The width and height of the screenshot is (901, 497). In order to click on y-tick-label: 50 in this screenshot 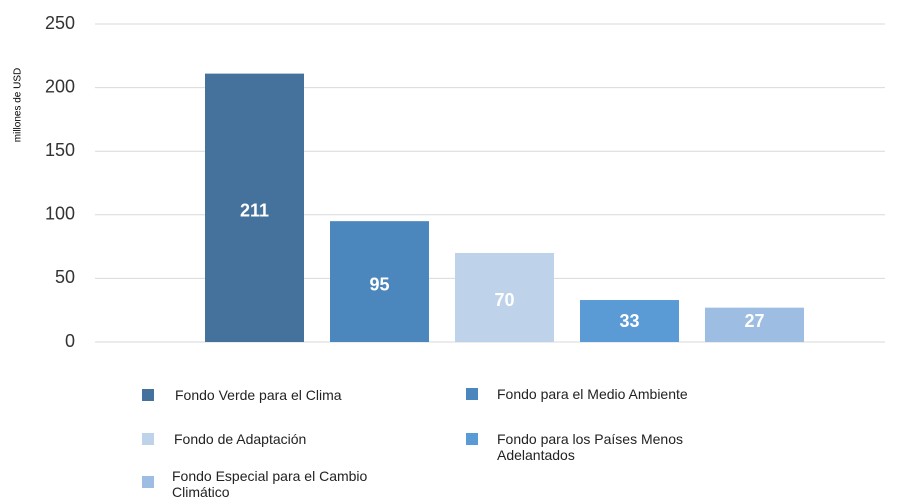, I will do `click(65, 277)`.